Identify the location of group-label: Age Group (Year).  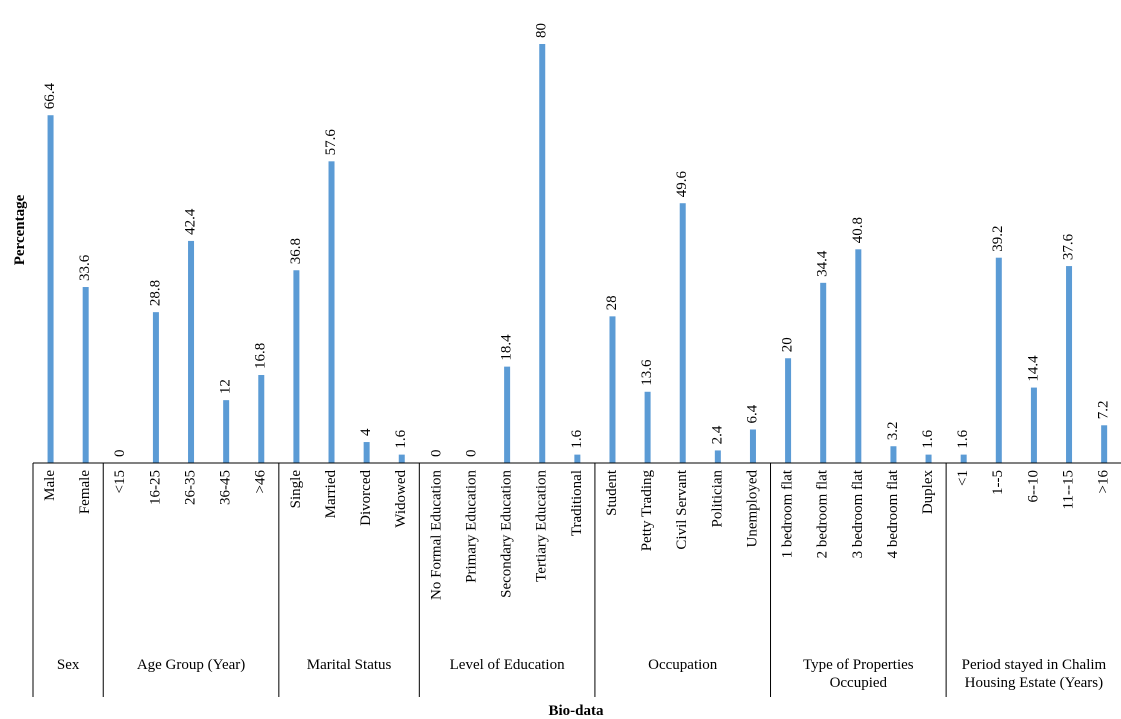
(191, 665).